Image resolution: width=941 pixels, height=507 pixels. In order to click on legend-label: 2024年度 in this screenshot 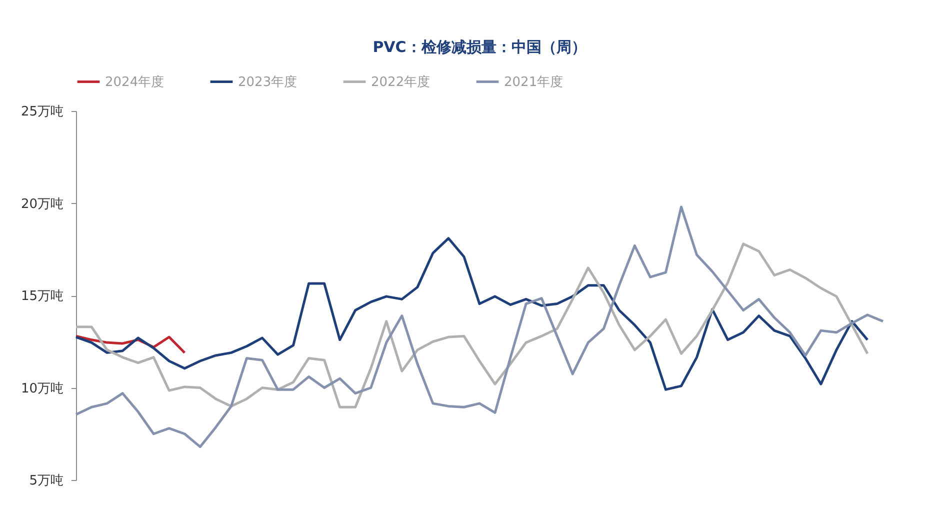, I will do `click(134, 82)`.